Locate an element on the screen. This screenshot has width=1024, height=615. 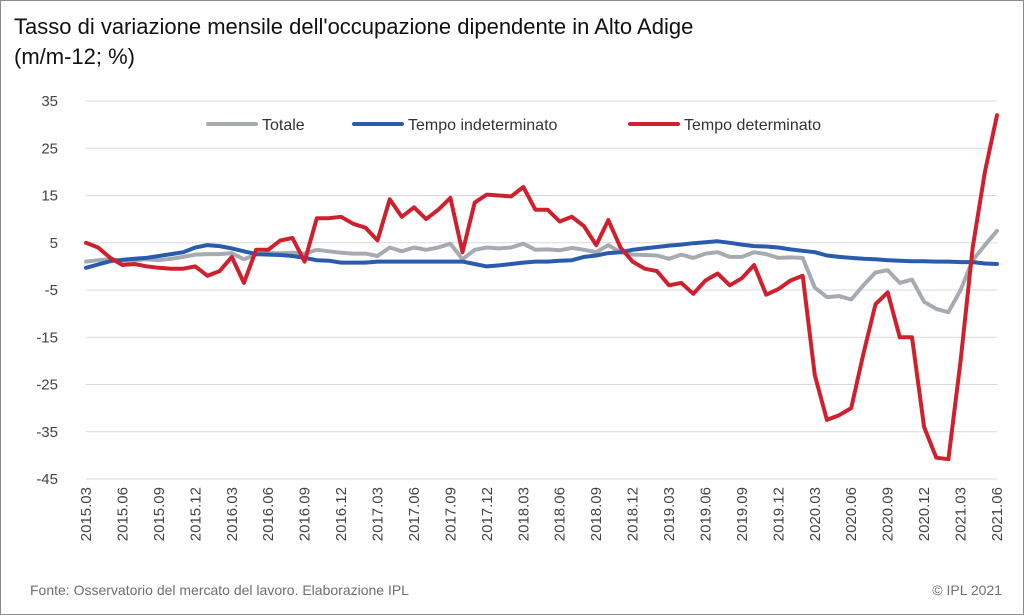
legend-label: Tempo determinato is located at coordinates (752, 125).